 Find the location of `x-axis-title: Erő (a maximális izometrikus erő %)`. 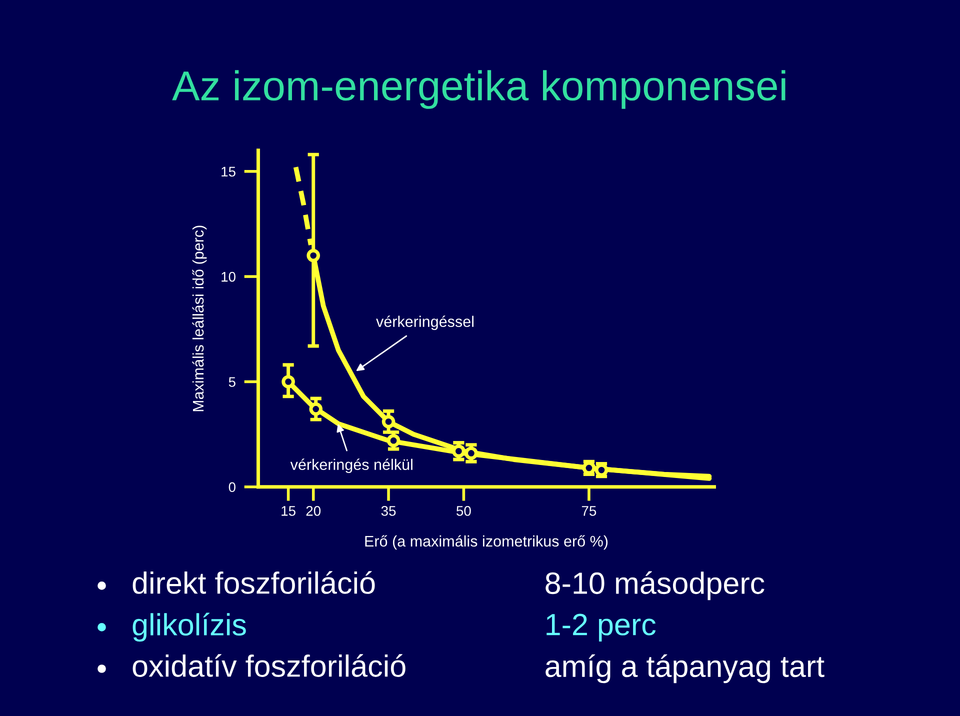

x-axis-title: Erő (a maximális izometrikus erő %) is located at coordinates (486, 542).